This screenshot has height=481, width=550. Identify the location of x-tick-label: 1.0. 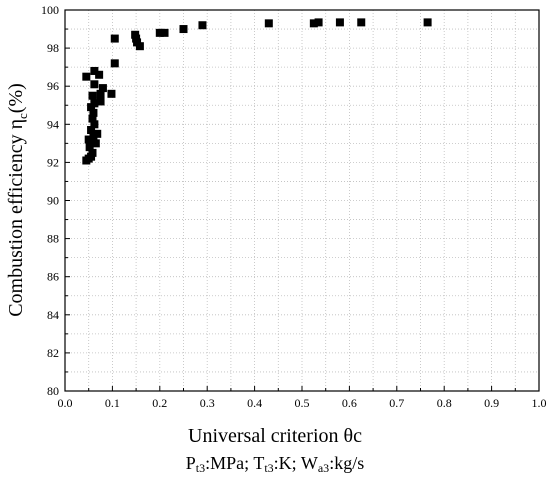
(539, 403).